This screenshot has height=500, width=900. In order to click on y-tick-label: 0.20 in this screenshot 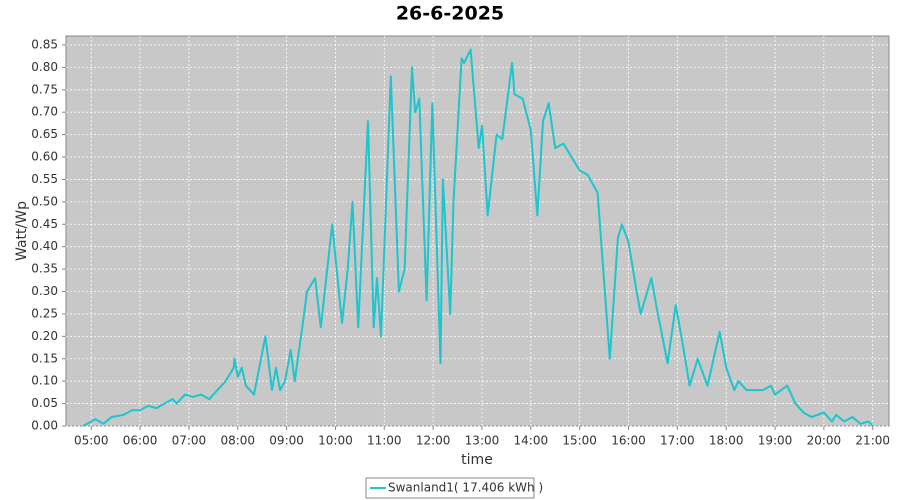, I will do `click(44, 336)`.